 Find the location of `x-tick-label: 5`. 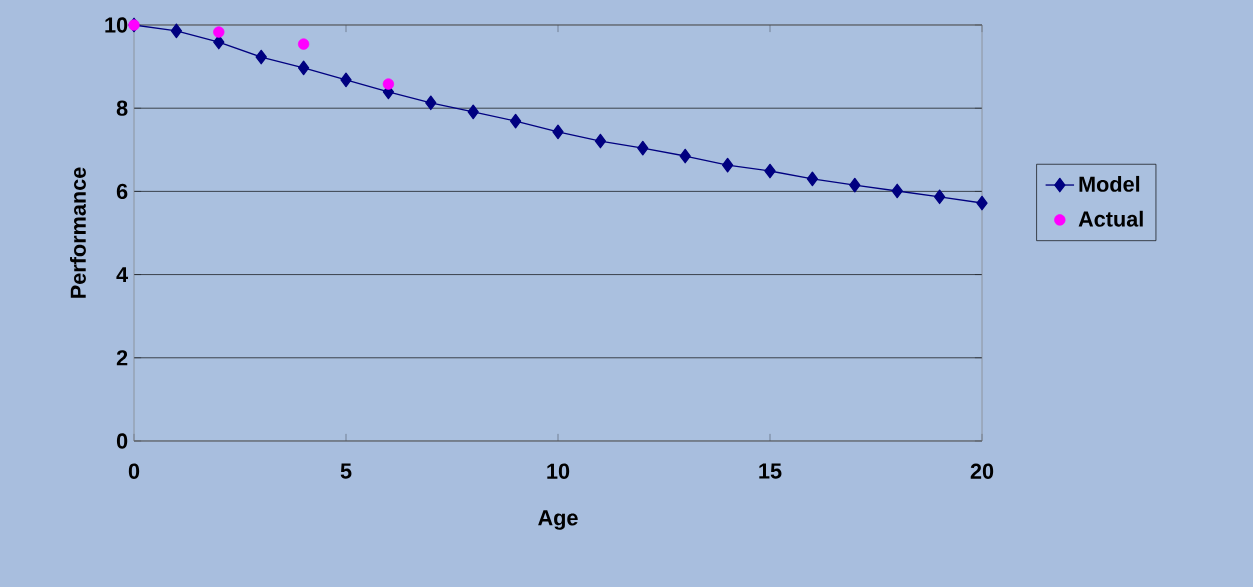

x-tick-label: 5 is located at coordinates (346, 471).